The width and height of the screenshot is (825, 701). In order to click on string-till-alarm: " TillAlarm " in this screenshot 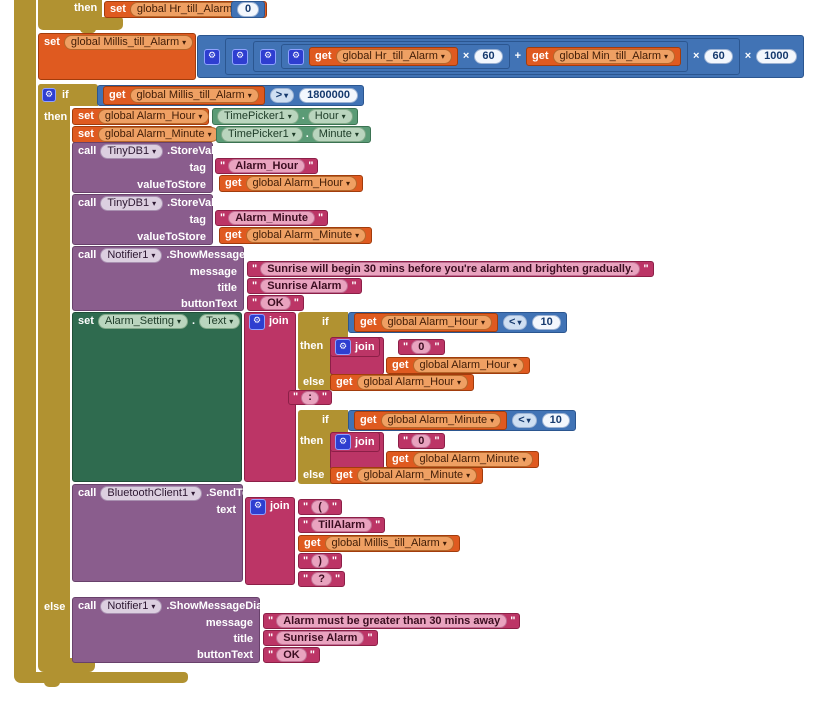, I will do `click(342, 525)`.